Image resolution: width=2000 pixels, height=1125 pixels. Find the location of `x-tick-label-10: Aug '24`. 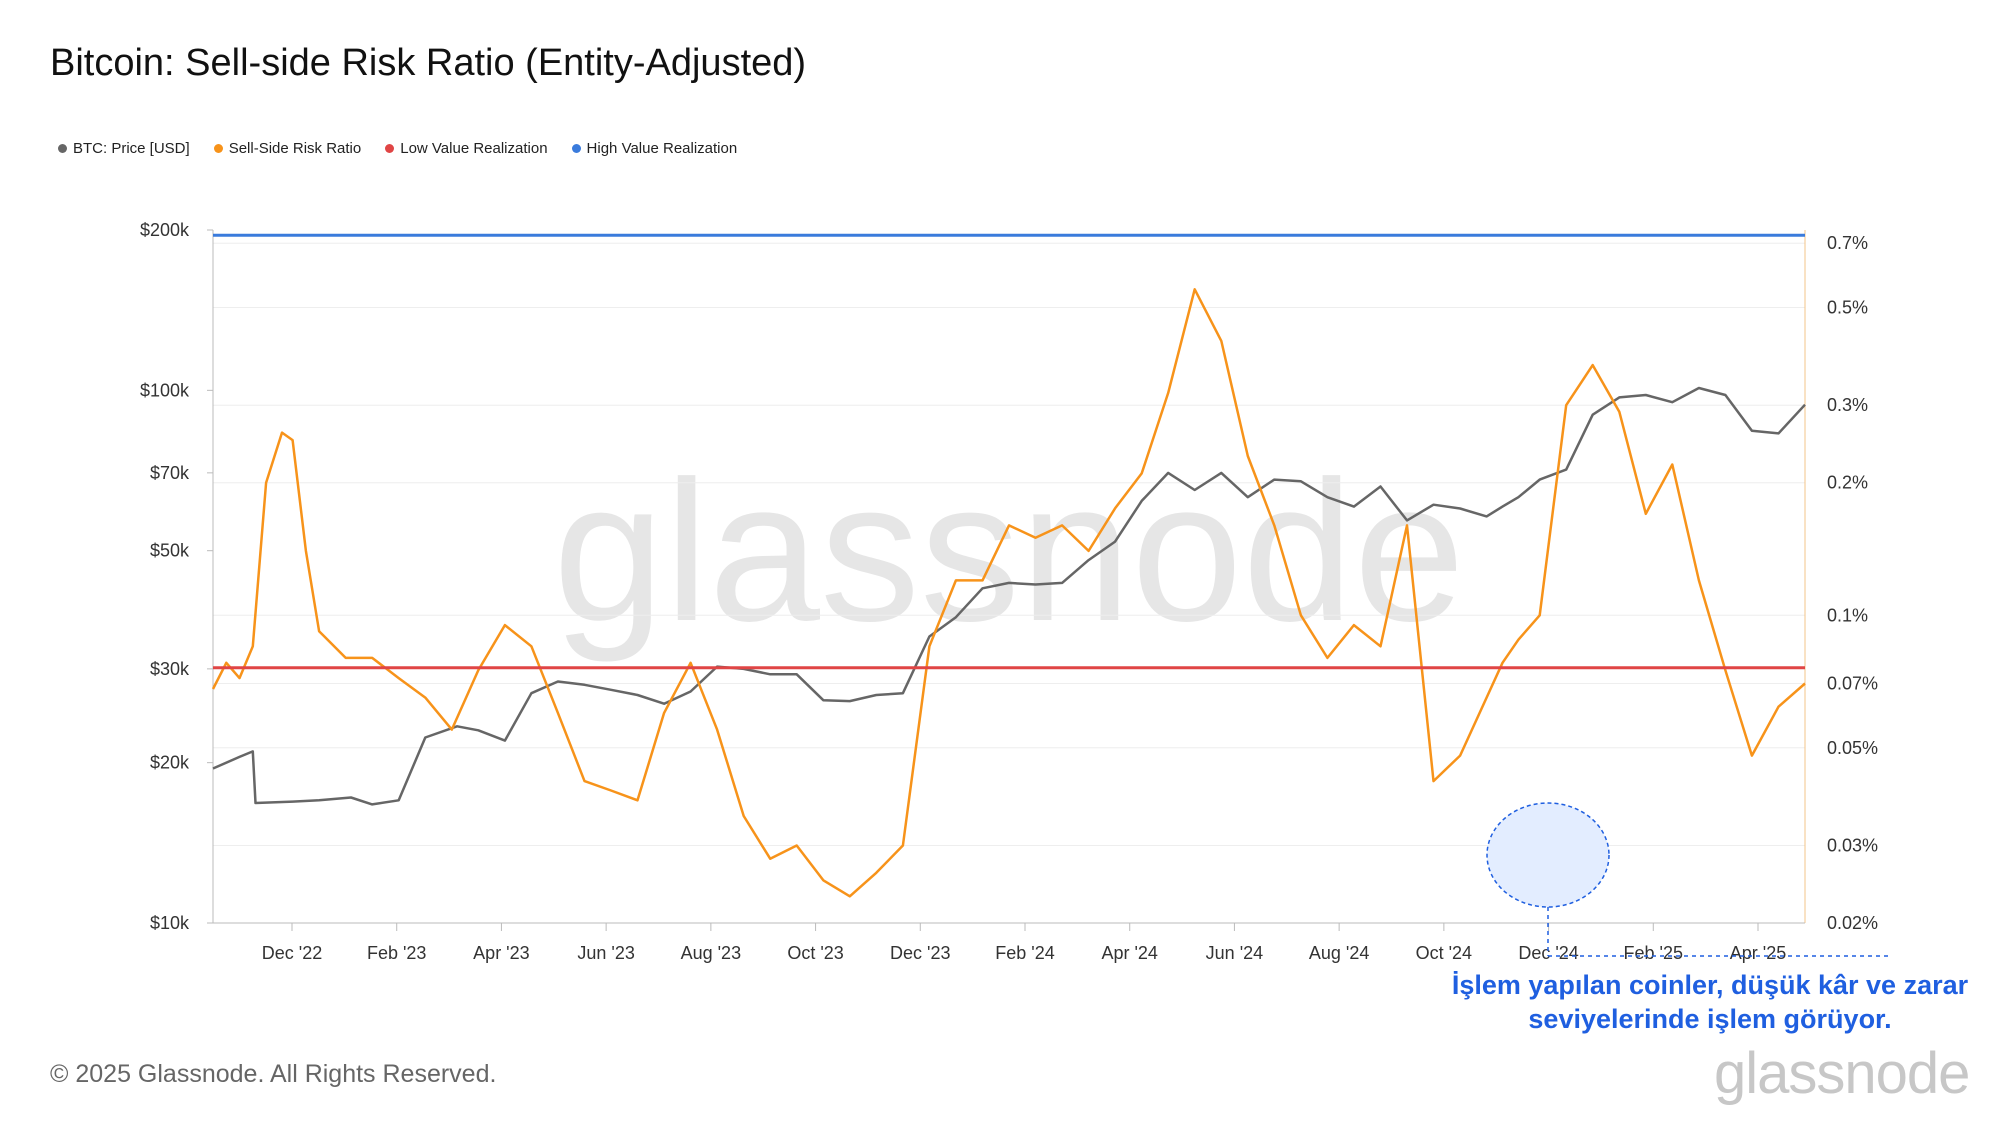

x-tick-label-10: Aug '24 is located at coordinates (1339, 953).